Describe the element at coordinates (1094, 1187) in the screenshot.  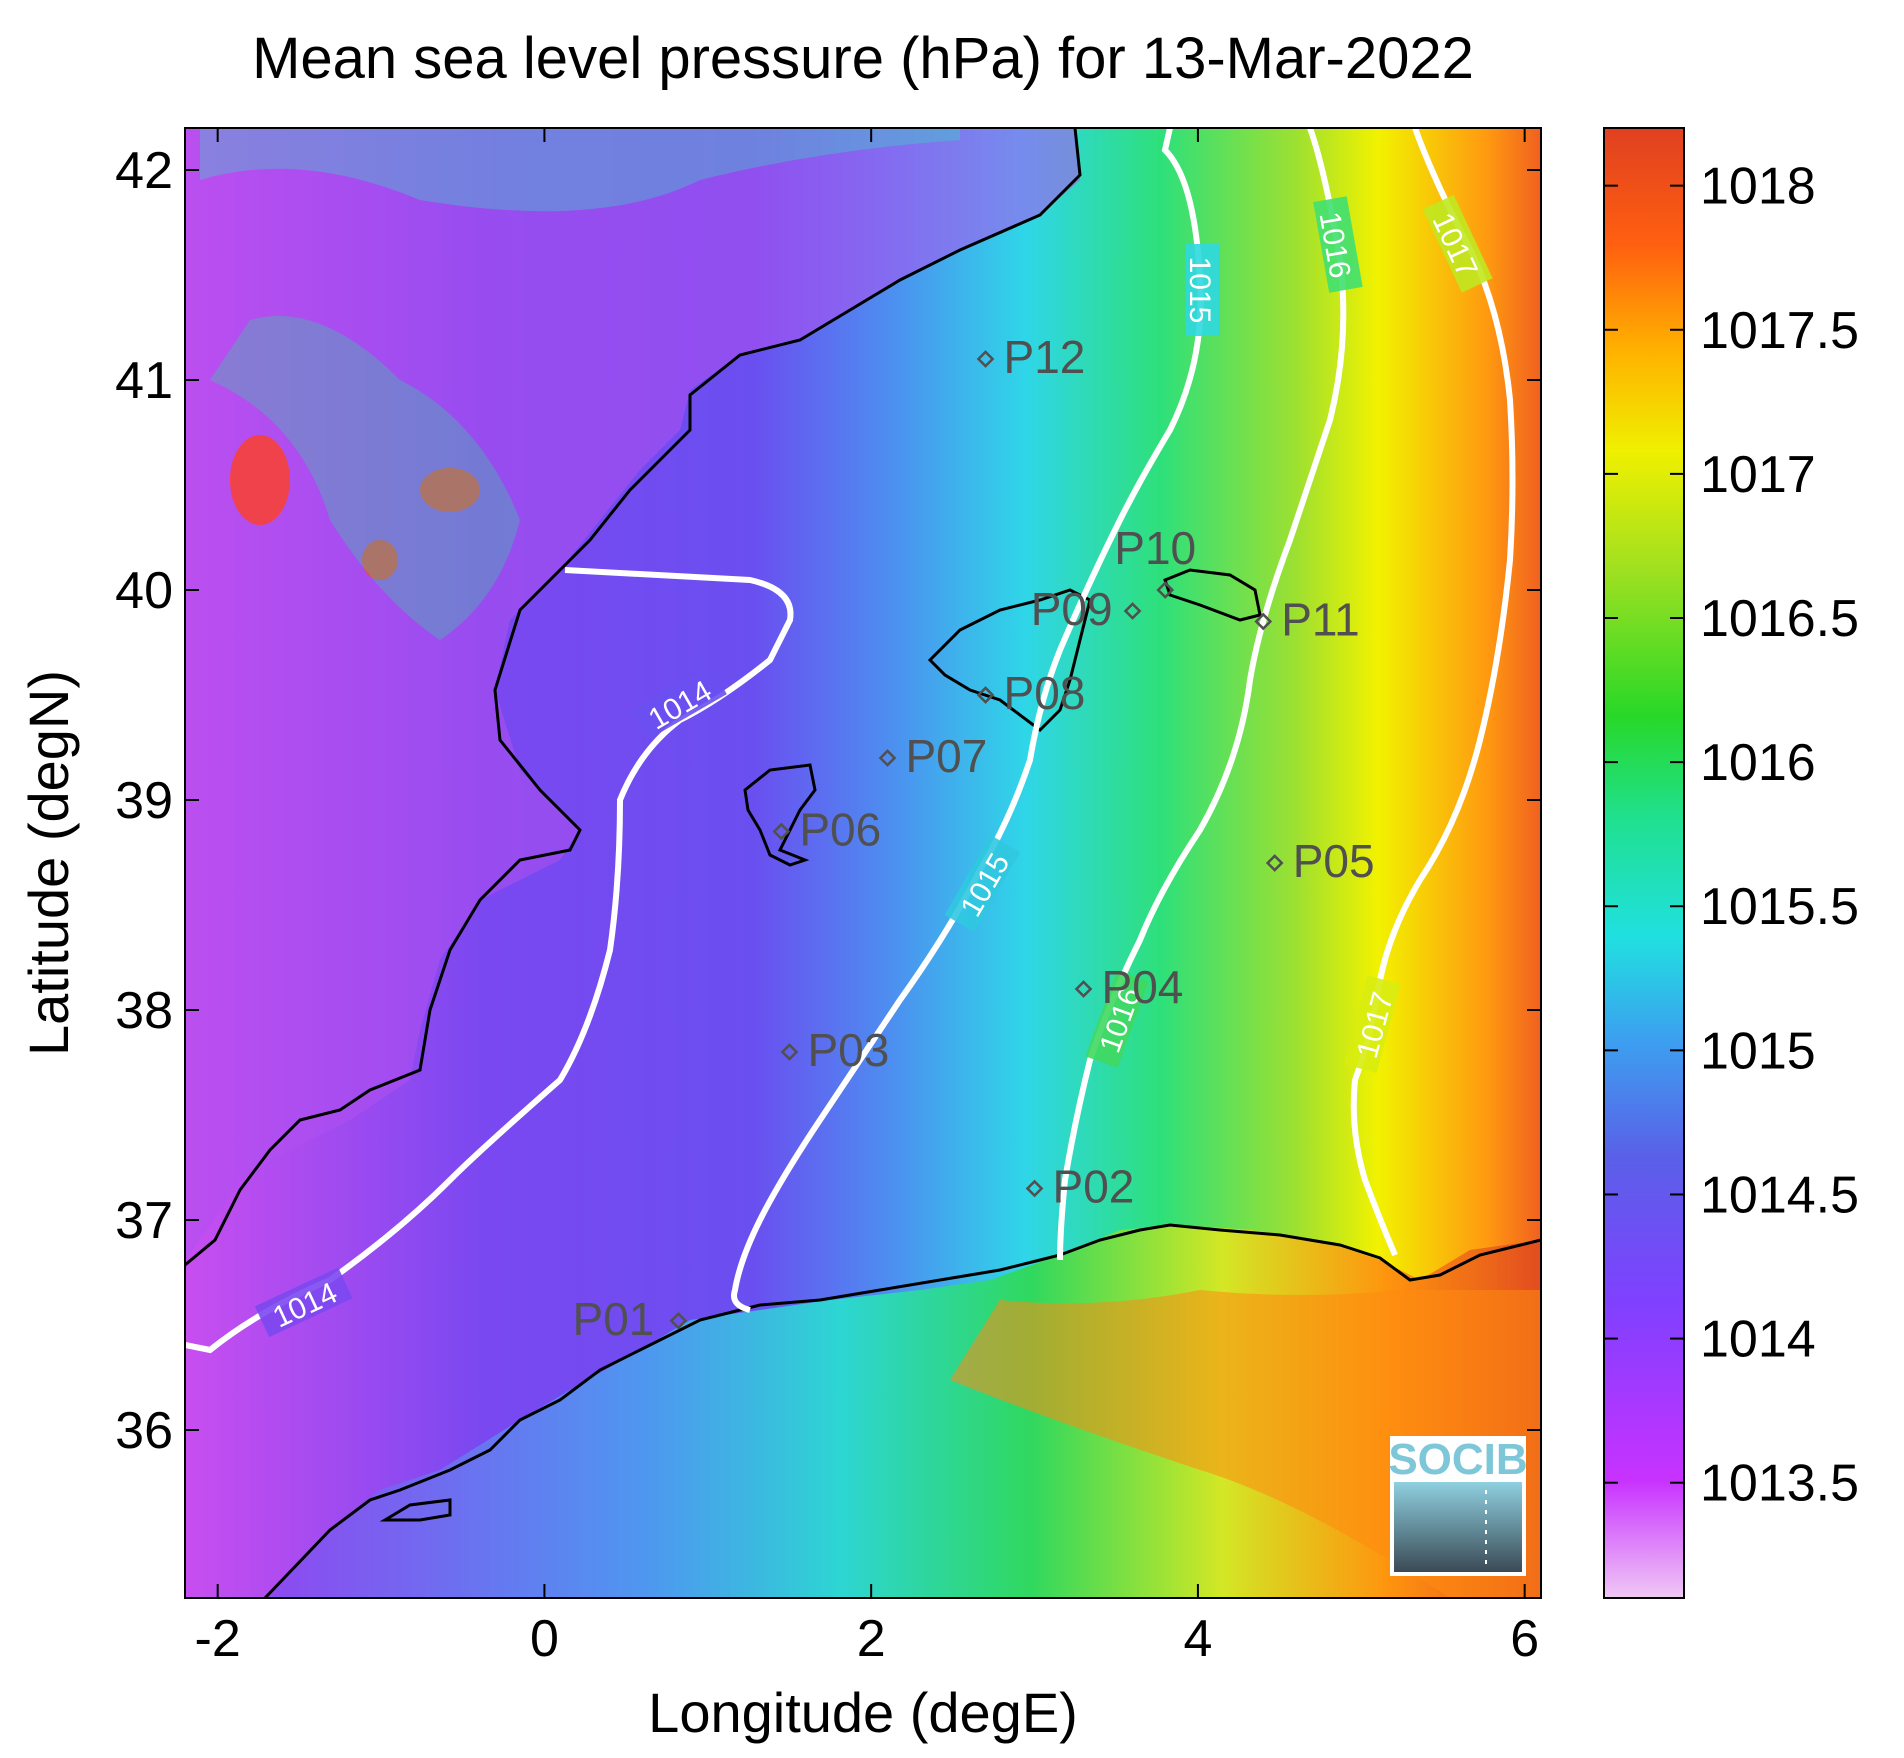
I see `station-label: P02` at that location.